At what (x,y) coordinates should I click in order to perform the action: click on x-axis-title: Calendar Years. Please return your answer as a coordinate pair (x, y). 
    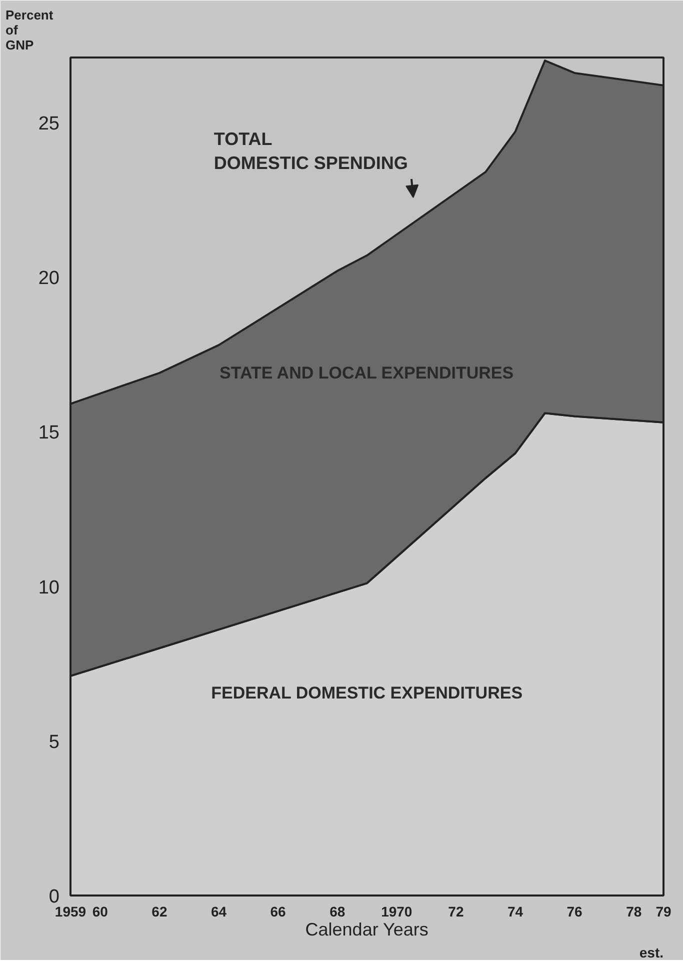
    Looking at the image, I should click on (366, 930).